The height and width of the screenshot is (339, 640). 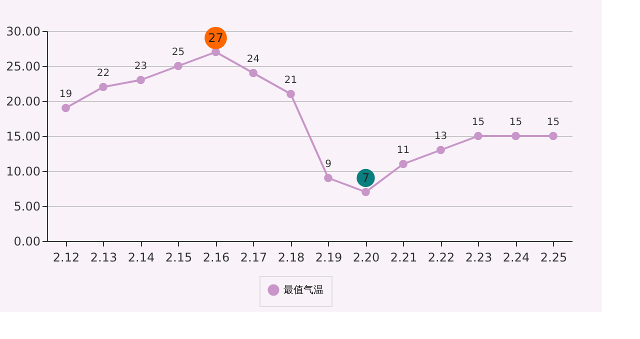 I want to click on data-label: 22, so click(x=103, y=73).